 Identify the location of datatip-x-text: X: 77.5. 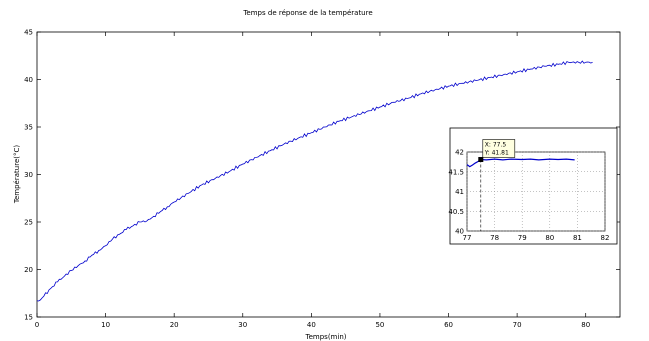
(496, 145).